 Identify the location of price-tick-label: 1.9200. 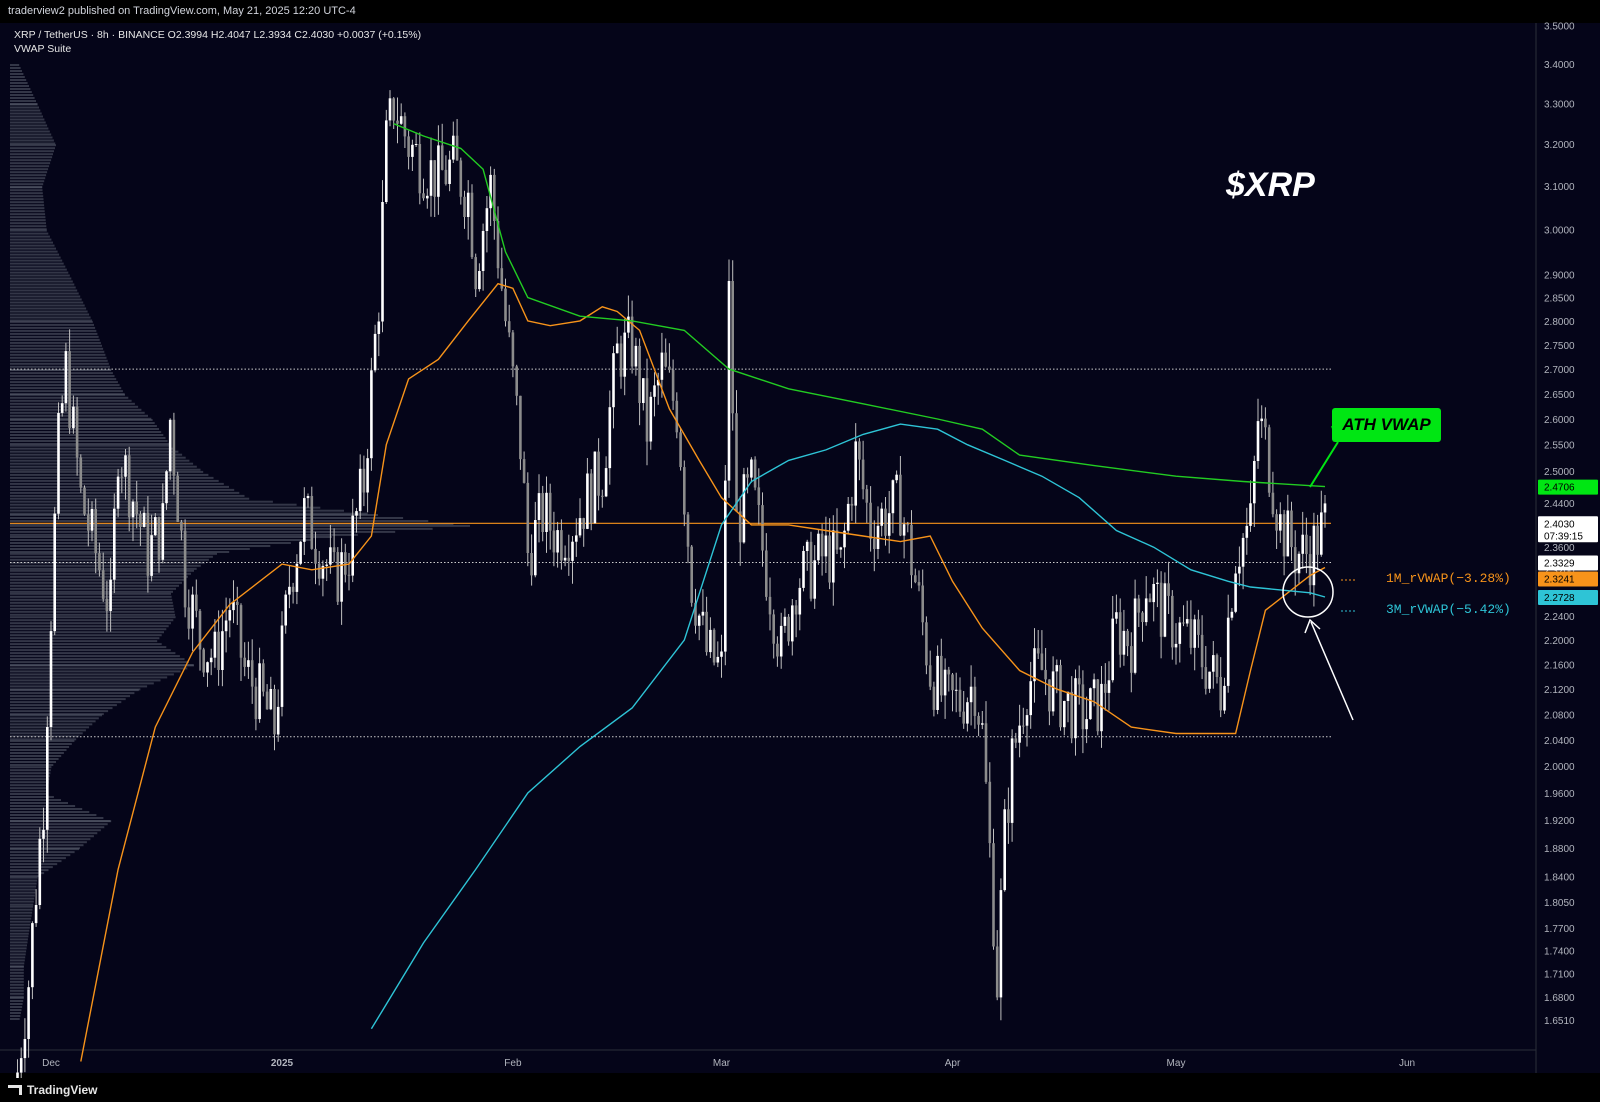
(1559, 821).